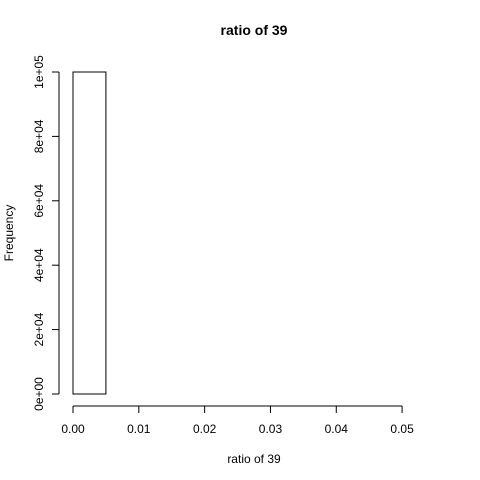 This screenshot has width=480, height=480. I want to click on y-tick-label-2: 4e+04, so click(39, 265).